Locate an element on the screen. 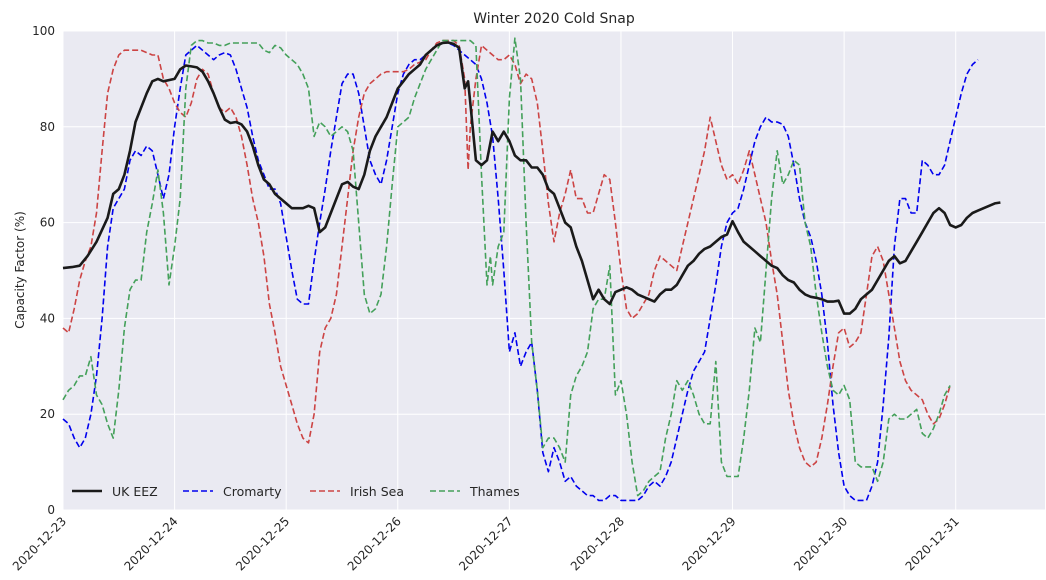 The width and height of the screenshot is (1046, 580). chart-title: Winter 2020 Cold Snap is located at coordinates (554, 19).